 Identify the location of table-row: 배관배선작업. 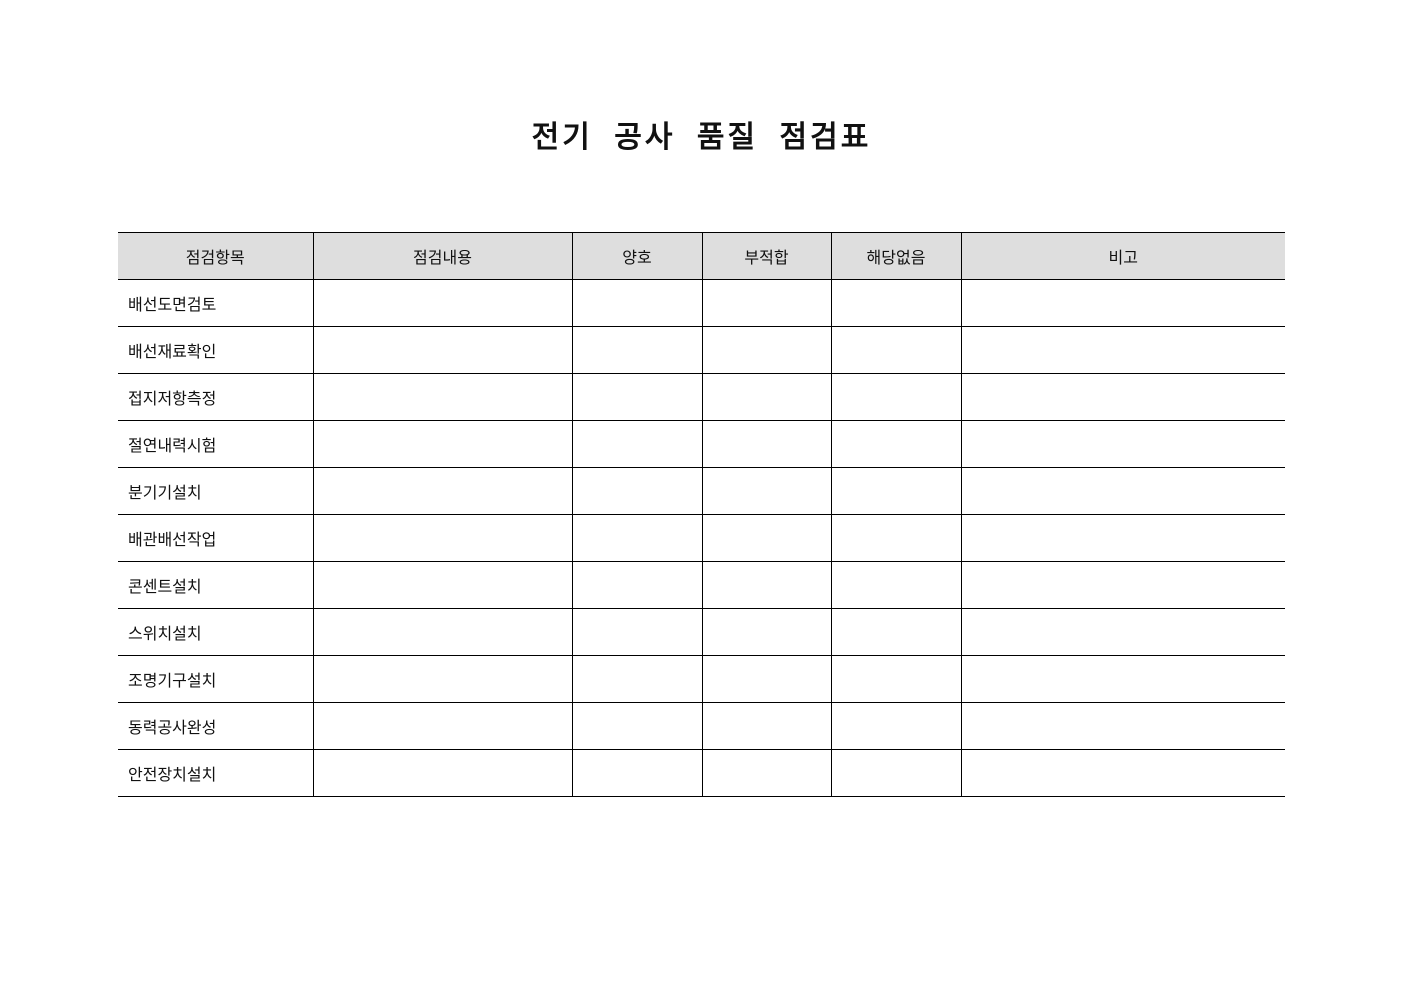
(701, 538).